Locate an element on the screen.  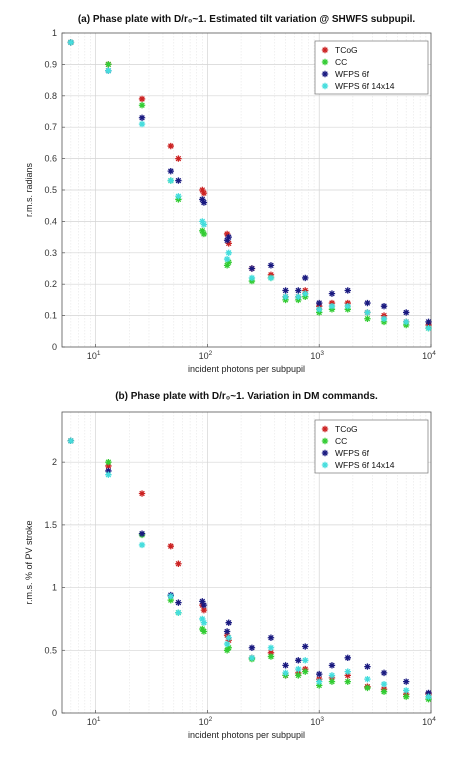
x-tick-label: 10⁴ is located at coordinates (429, 355).